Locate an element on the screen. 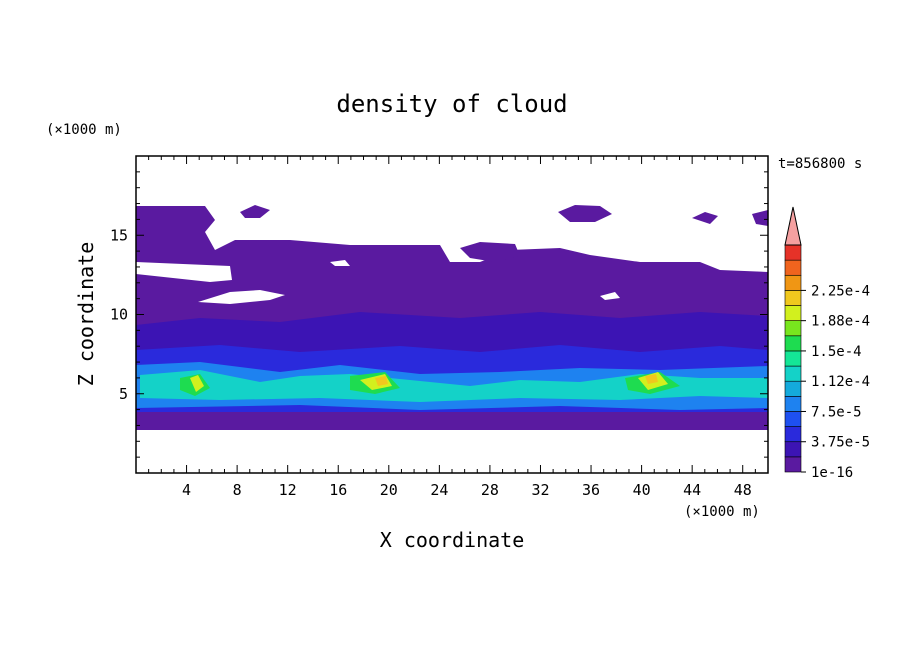  x-tick-label: 4 is located at coordinates (186, 490).